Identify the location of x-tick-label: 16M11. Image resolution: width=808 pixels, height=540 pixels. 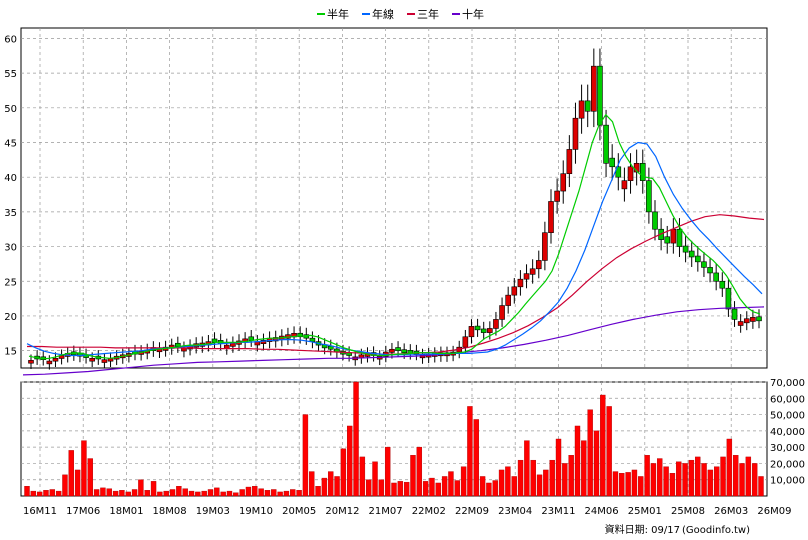
(40, 511).